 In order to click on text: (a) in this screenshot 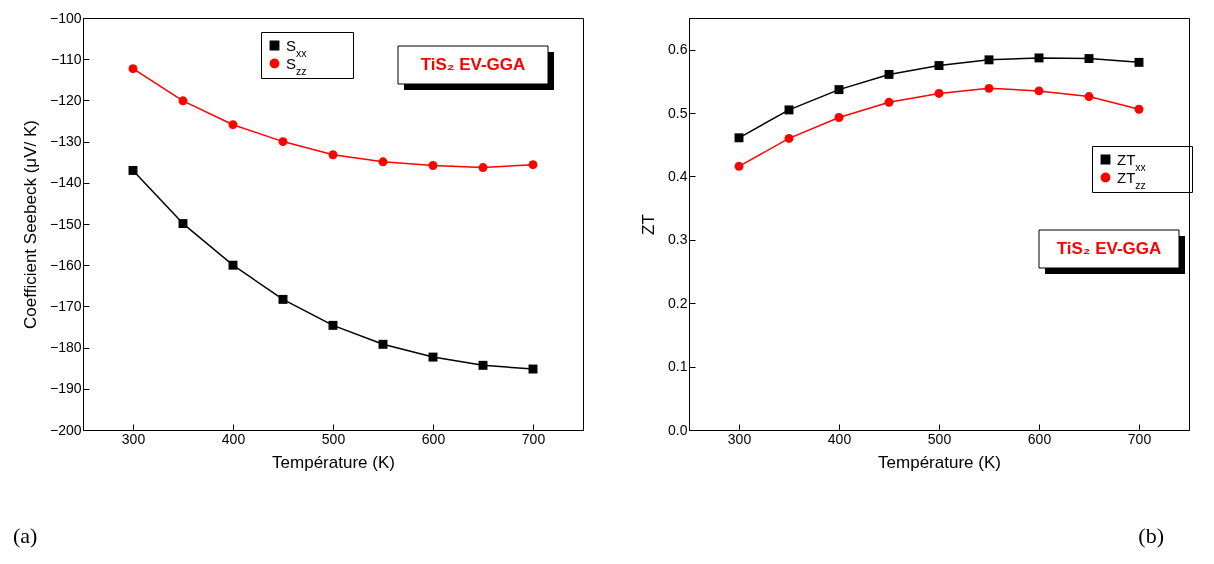, I will do `click(25, 535)`.